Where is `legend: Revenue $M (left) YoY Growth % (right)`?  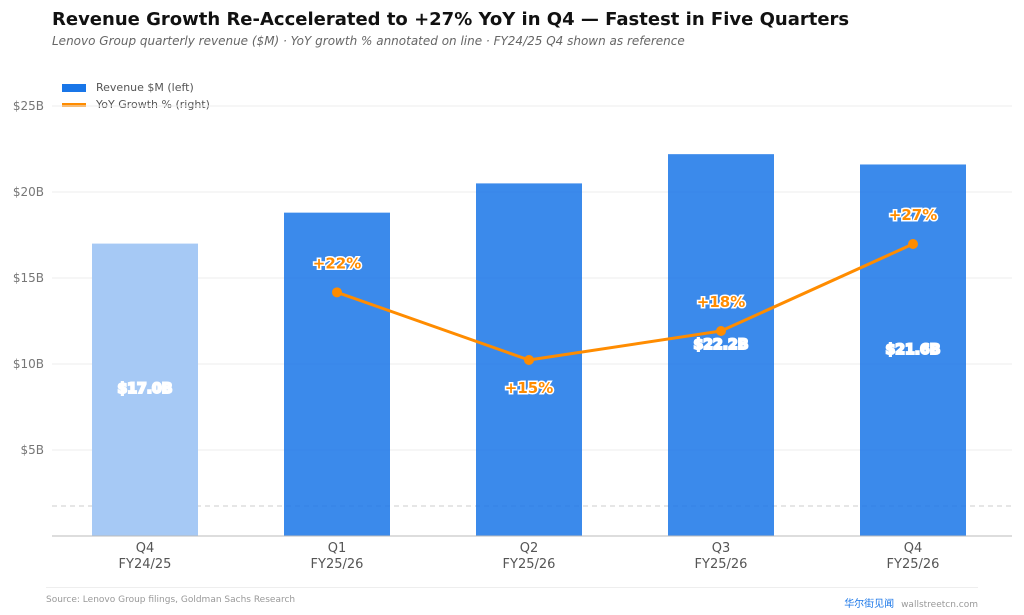
legend: Revenue $M (left) YoY Growth % (right) is located at coordinates (136, 96).